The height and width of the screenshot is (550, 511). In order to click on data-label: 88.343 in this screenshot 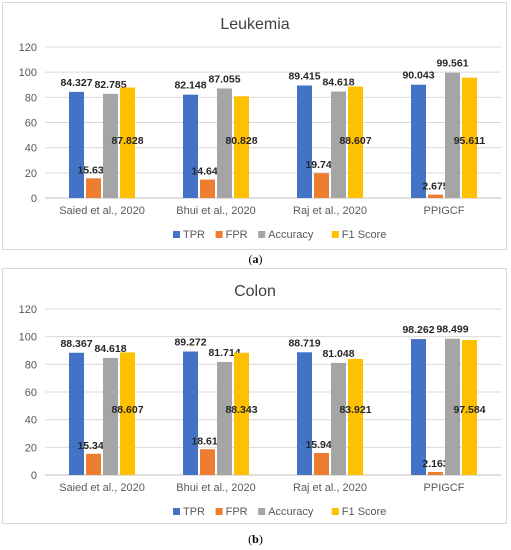, I will do `click(241, 410)`.